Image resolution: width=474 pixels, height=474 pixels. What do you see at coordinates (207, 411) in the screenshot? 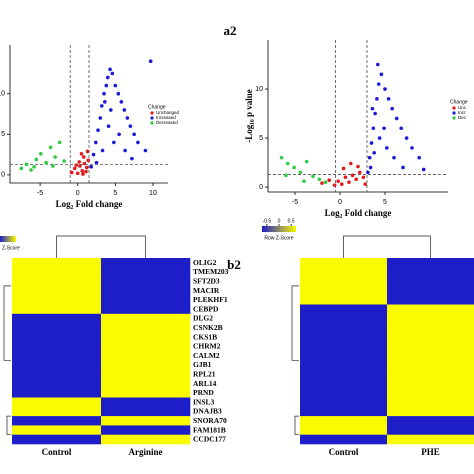
I see `row-label: DNAJB3` at bounding box center [207, 411].